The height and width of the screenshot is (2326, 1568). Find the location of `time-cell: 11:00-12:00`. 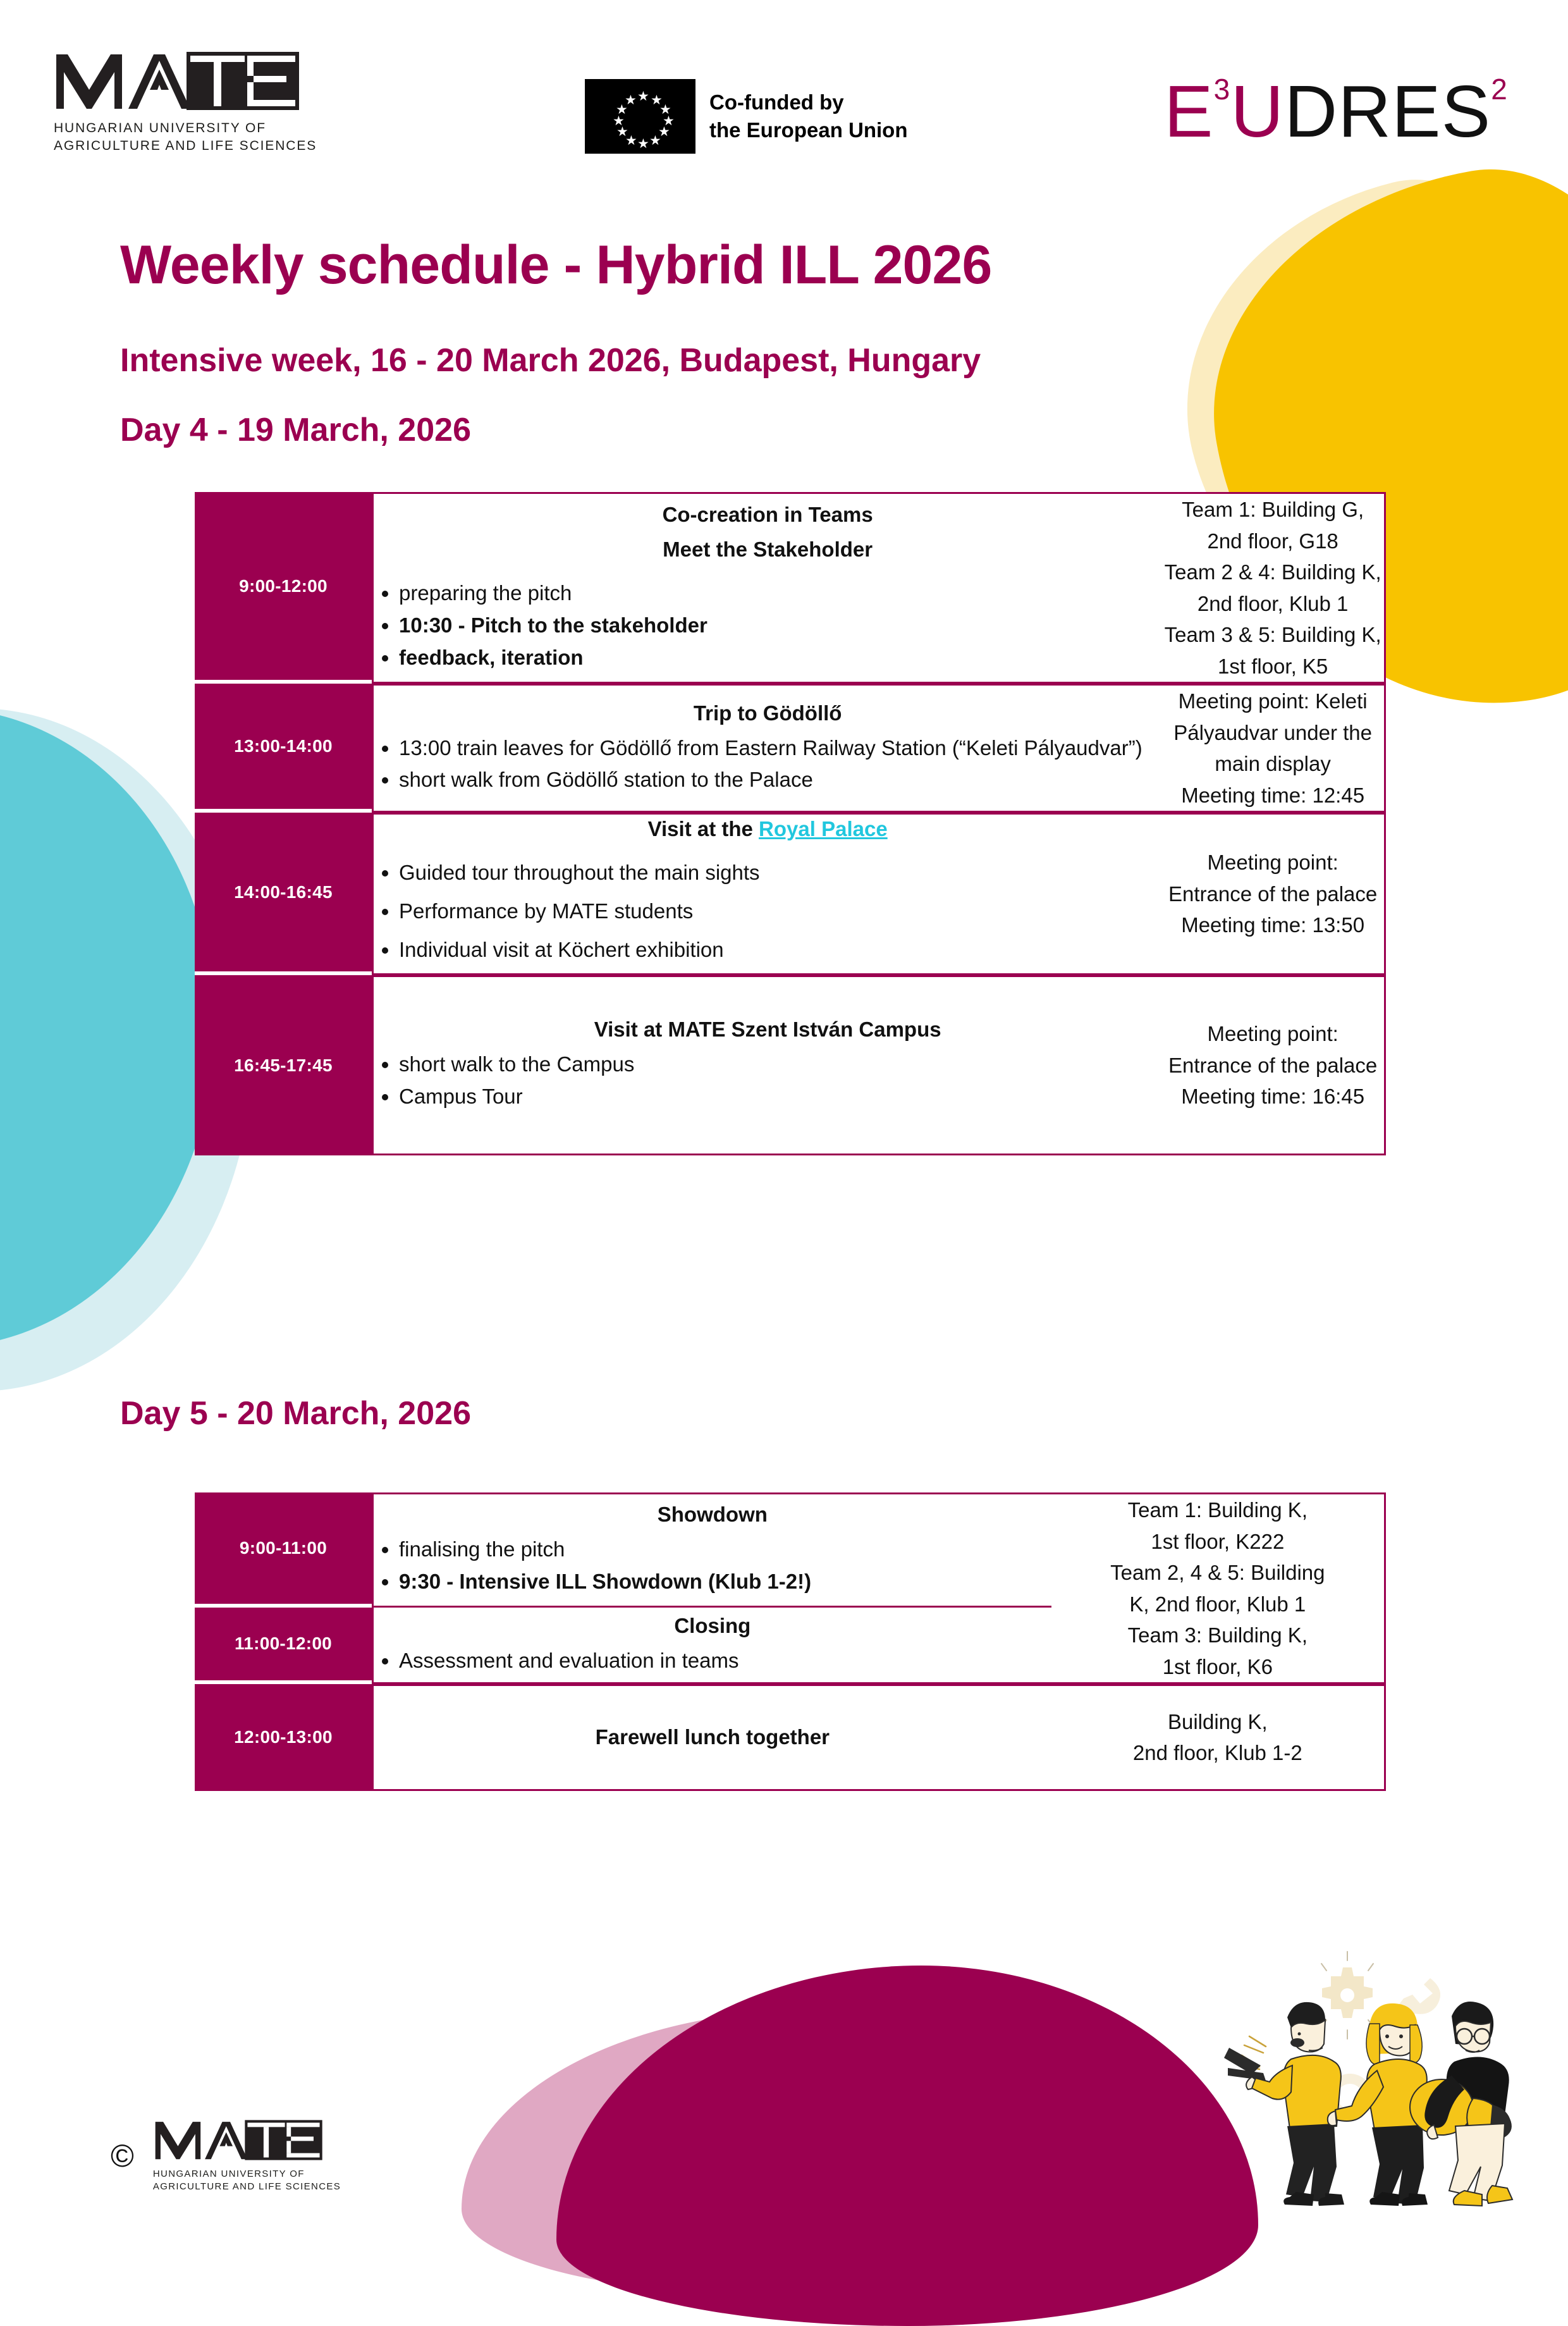

time-cell: 11:00-12:00 is located at coordinates (283, 1645).